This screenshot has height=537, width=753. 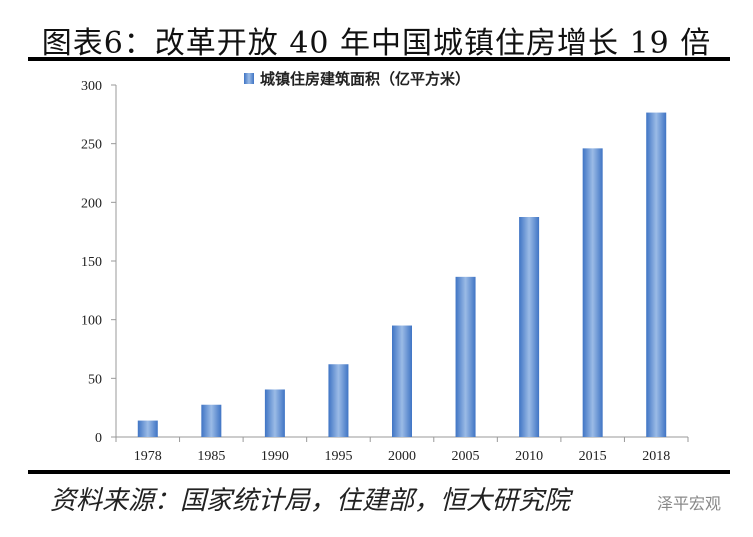 What do you see at coordinates (365, 79) in the screenshot?
I see `legend-label: 城镇住房建筑面积（亿平方米）` at bounding box center [365, 79].